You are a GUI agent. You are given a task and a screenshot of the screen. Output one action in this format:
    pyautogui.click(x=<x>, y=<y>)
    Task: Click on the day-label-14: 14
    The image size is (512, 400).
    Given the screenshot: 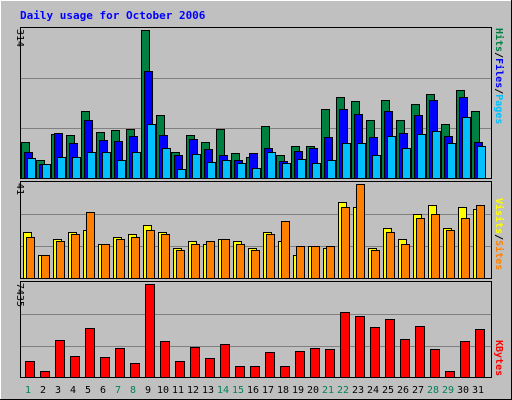 What is the action you would take?
    pyautogui.click(x=223, y=390)
    